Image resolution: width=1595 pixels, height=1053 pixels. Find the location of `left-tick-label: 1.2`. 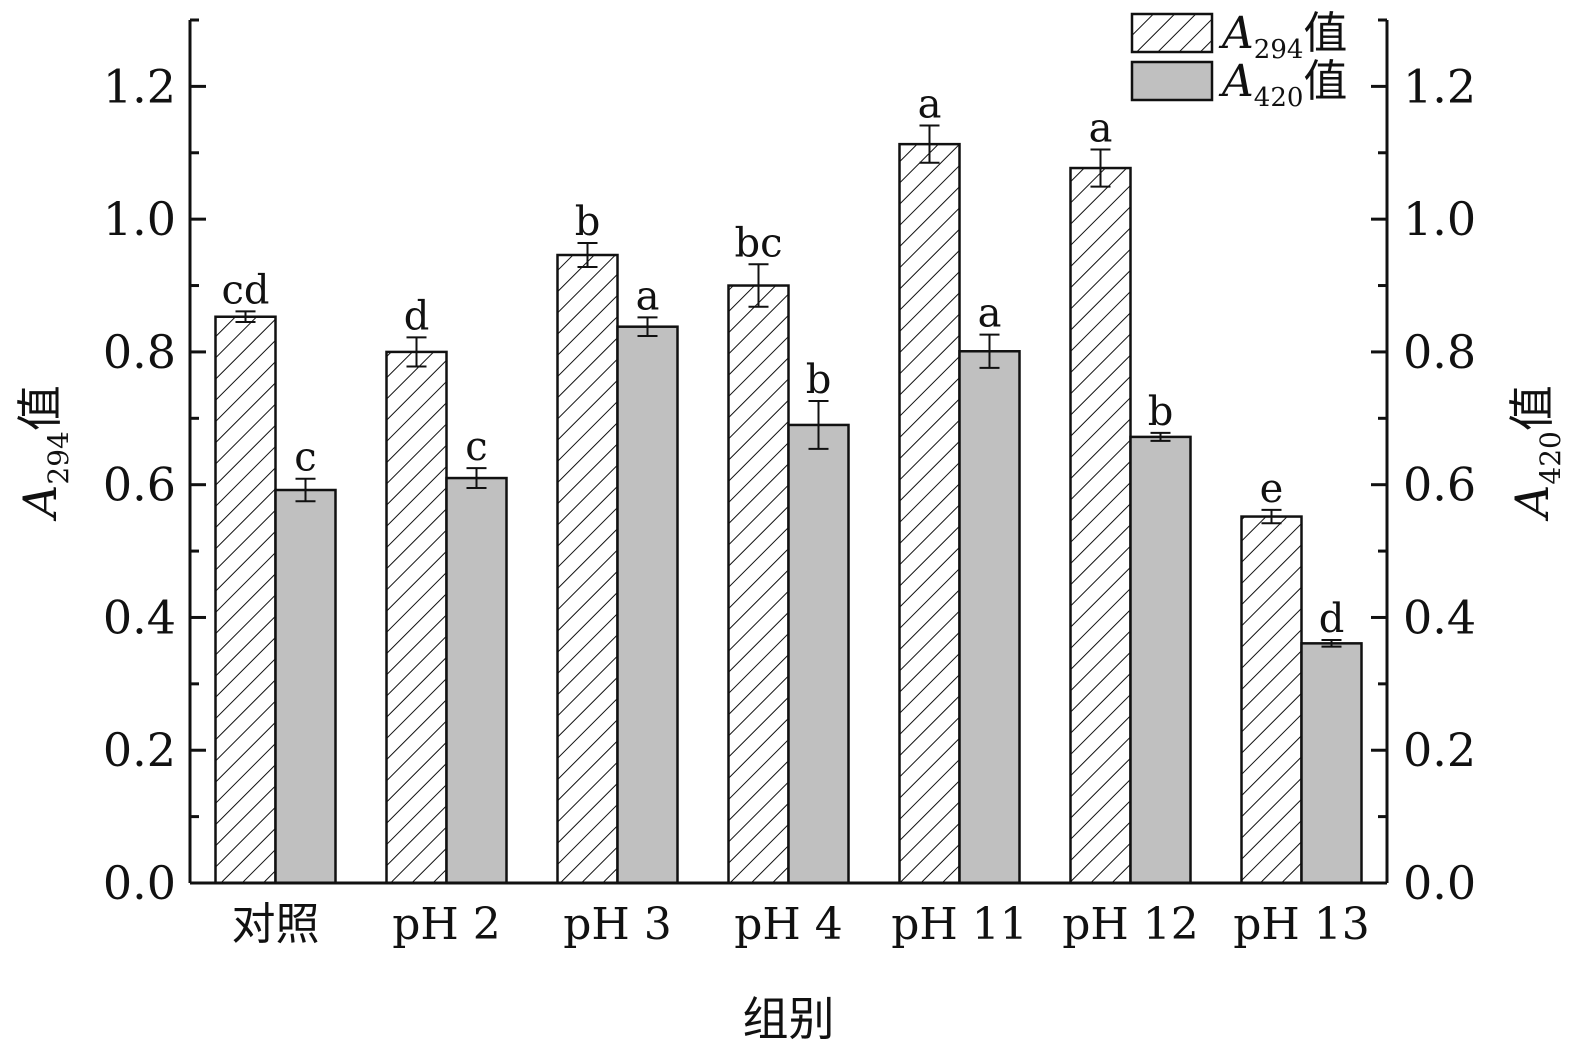

left-tick-label: 1.2 is located at coordinates (139, 86).